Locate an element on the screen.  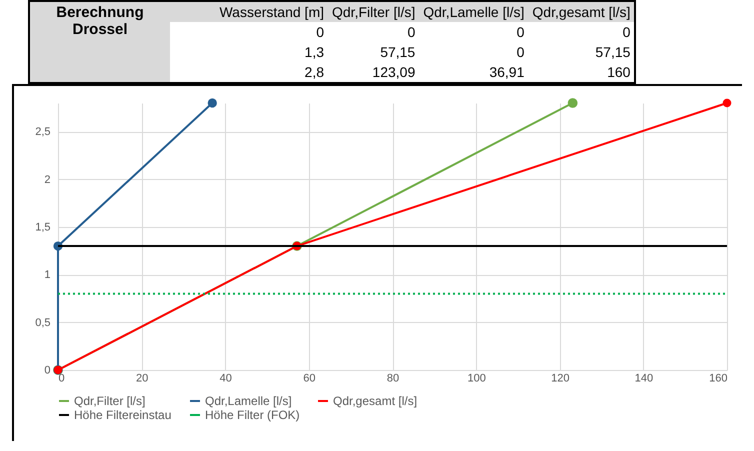
category-label: Wasserstand [m] is located at coordinates (249, 11).